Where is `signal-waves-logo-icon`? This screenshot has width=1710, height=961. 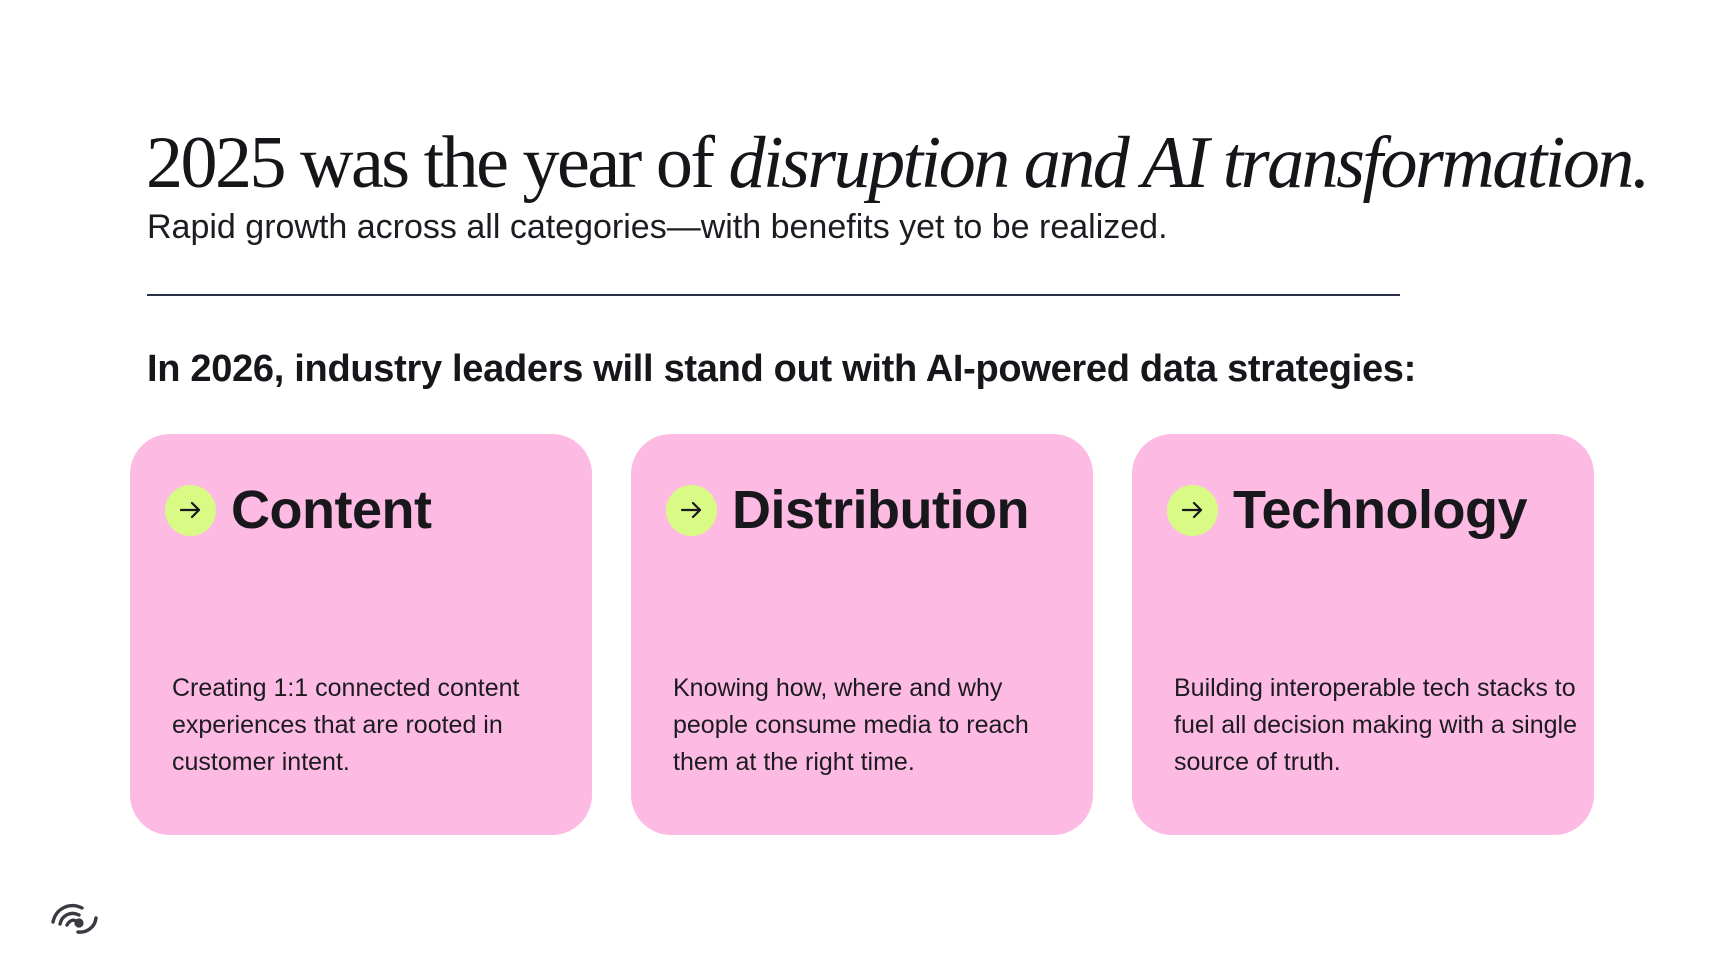 signal-waves-logo-icon is located at coordinates (75, 916).